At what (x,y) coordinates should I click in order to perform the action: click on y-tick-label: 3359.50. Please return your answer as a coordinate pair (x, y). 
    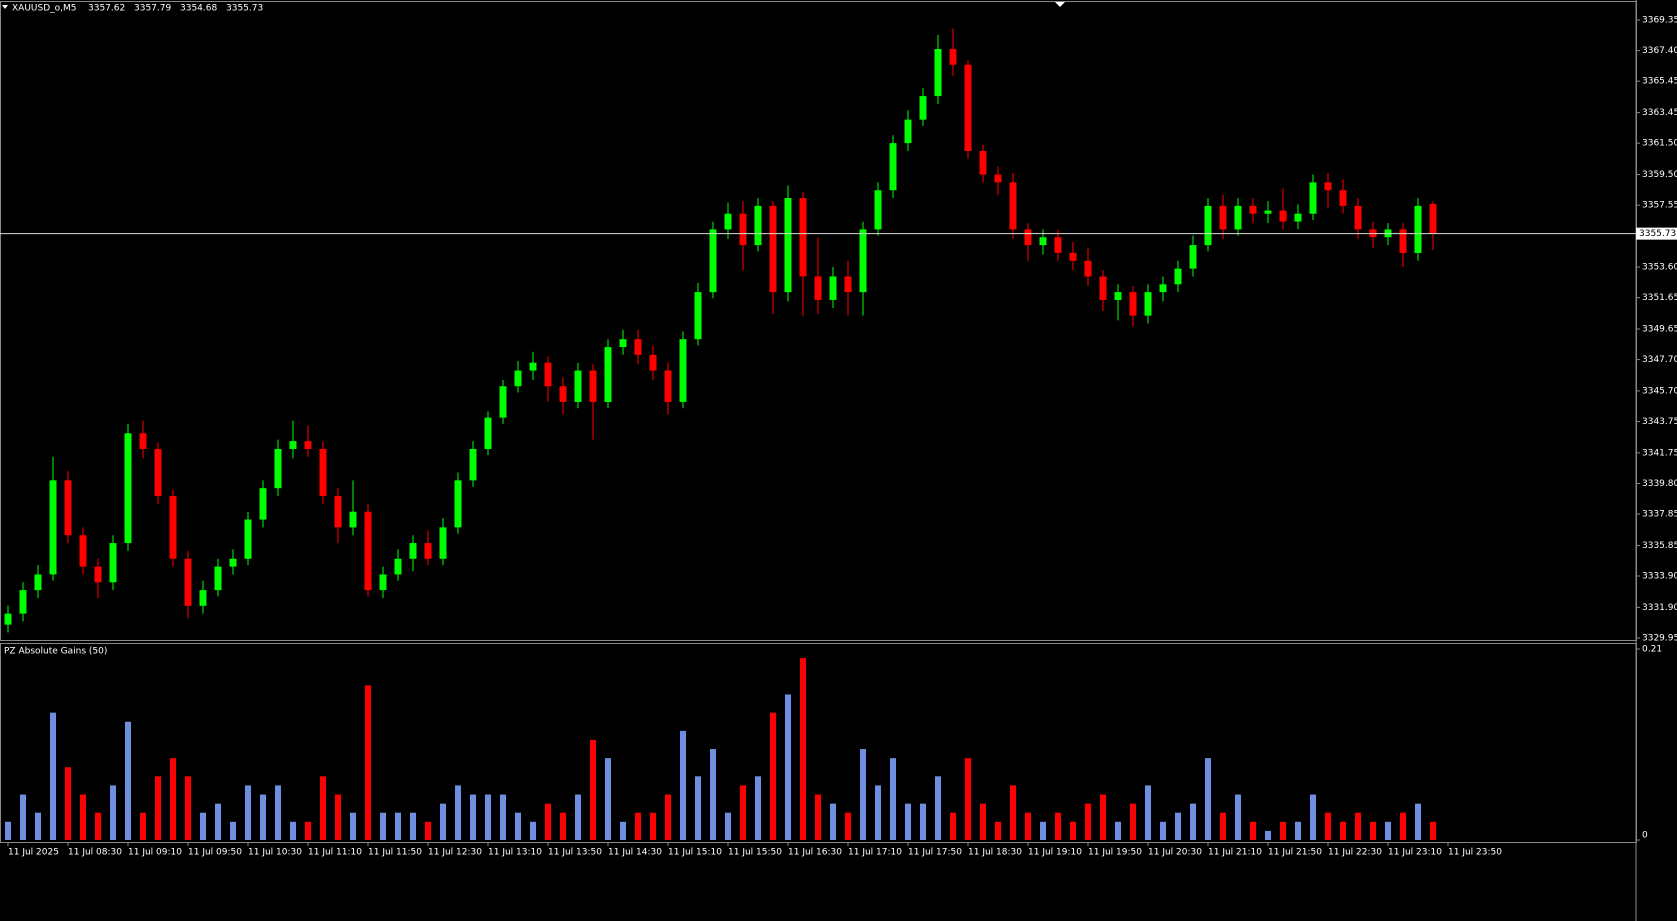
    Looking at the image, I should click on (1659, 175).